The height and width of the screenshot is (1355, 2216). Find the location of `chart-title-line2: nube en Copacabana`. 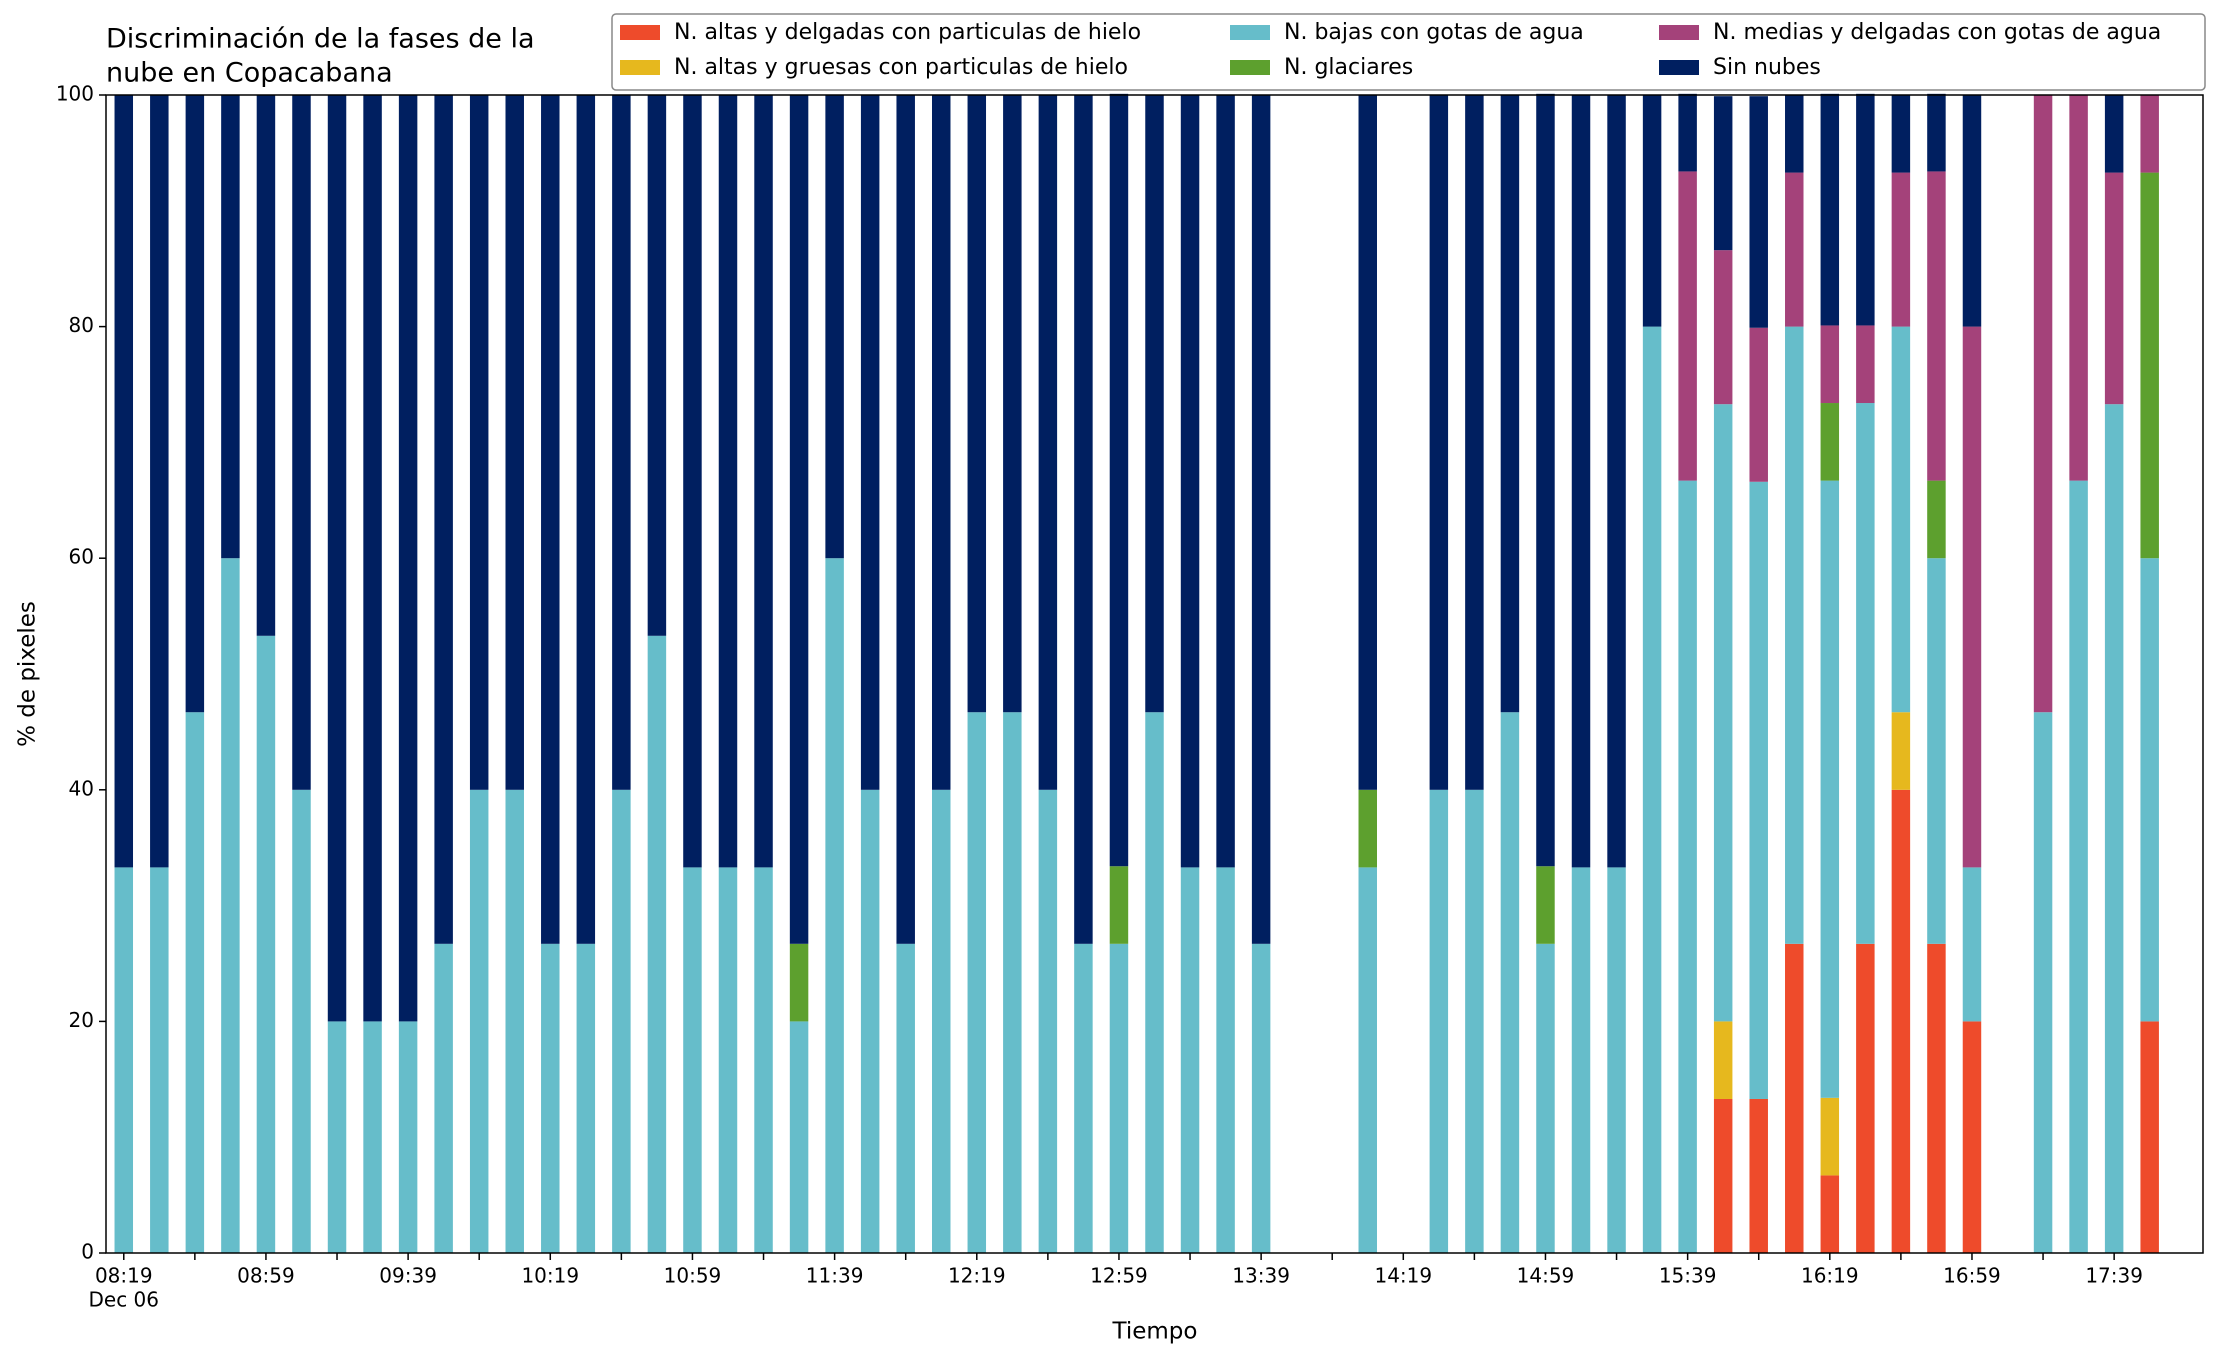

chart-title-line2: nube en Copacabana is located at coordinates (249, 73).